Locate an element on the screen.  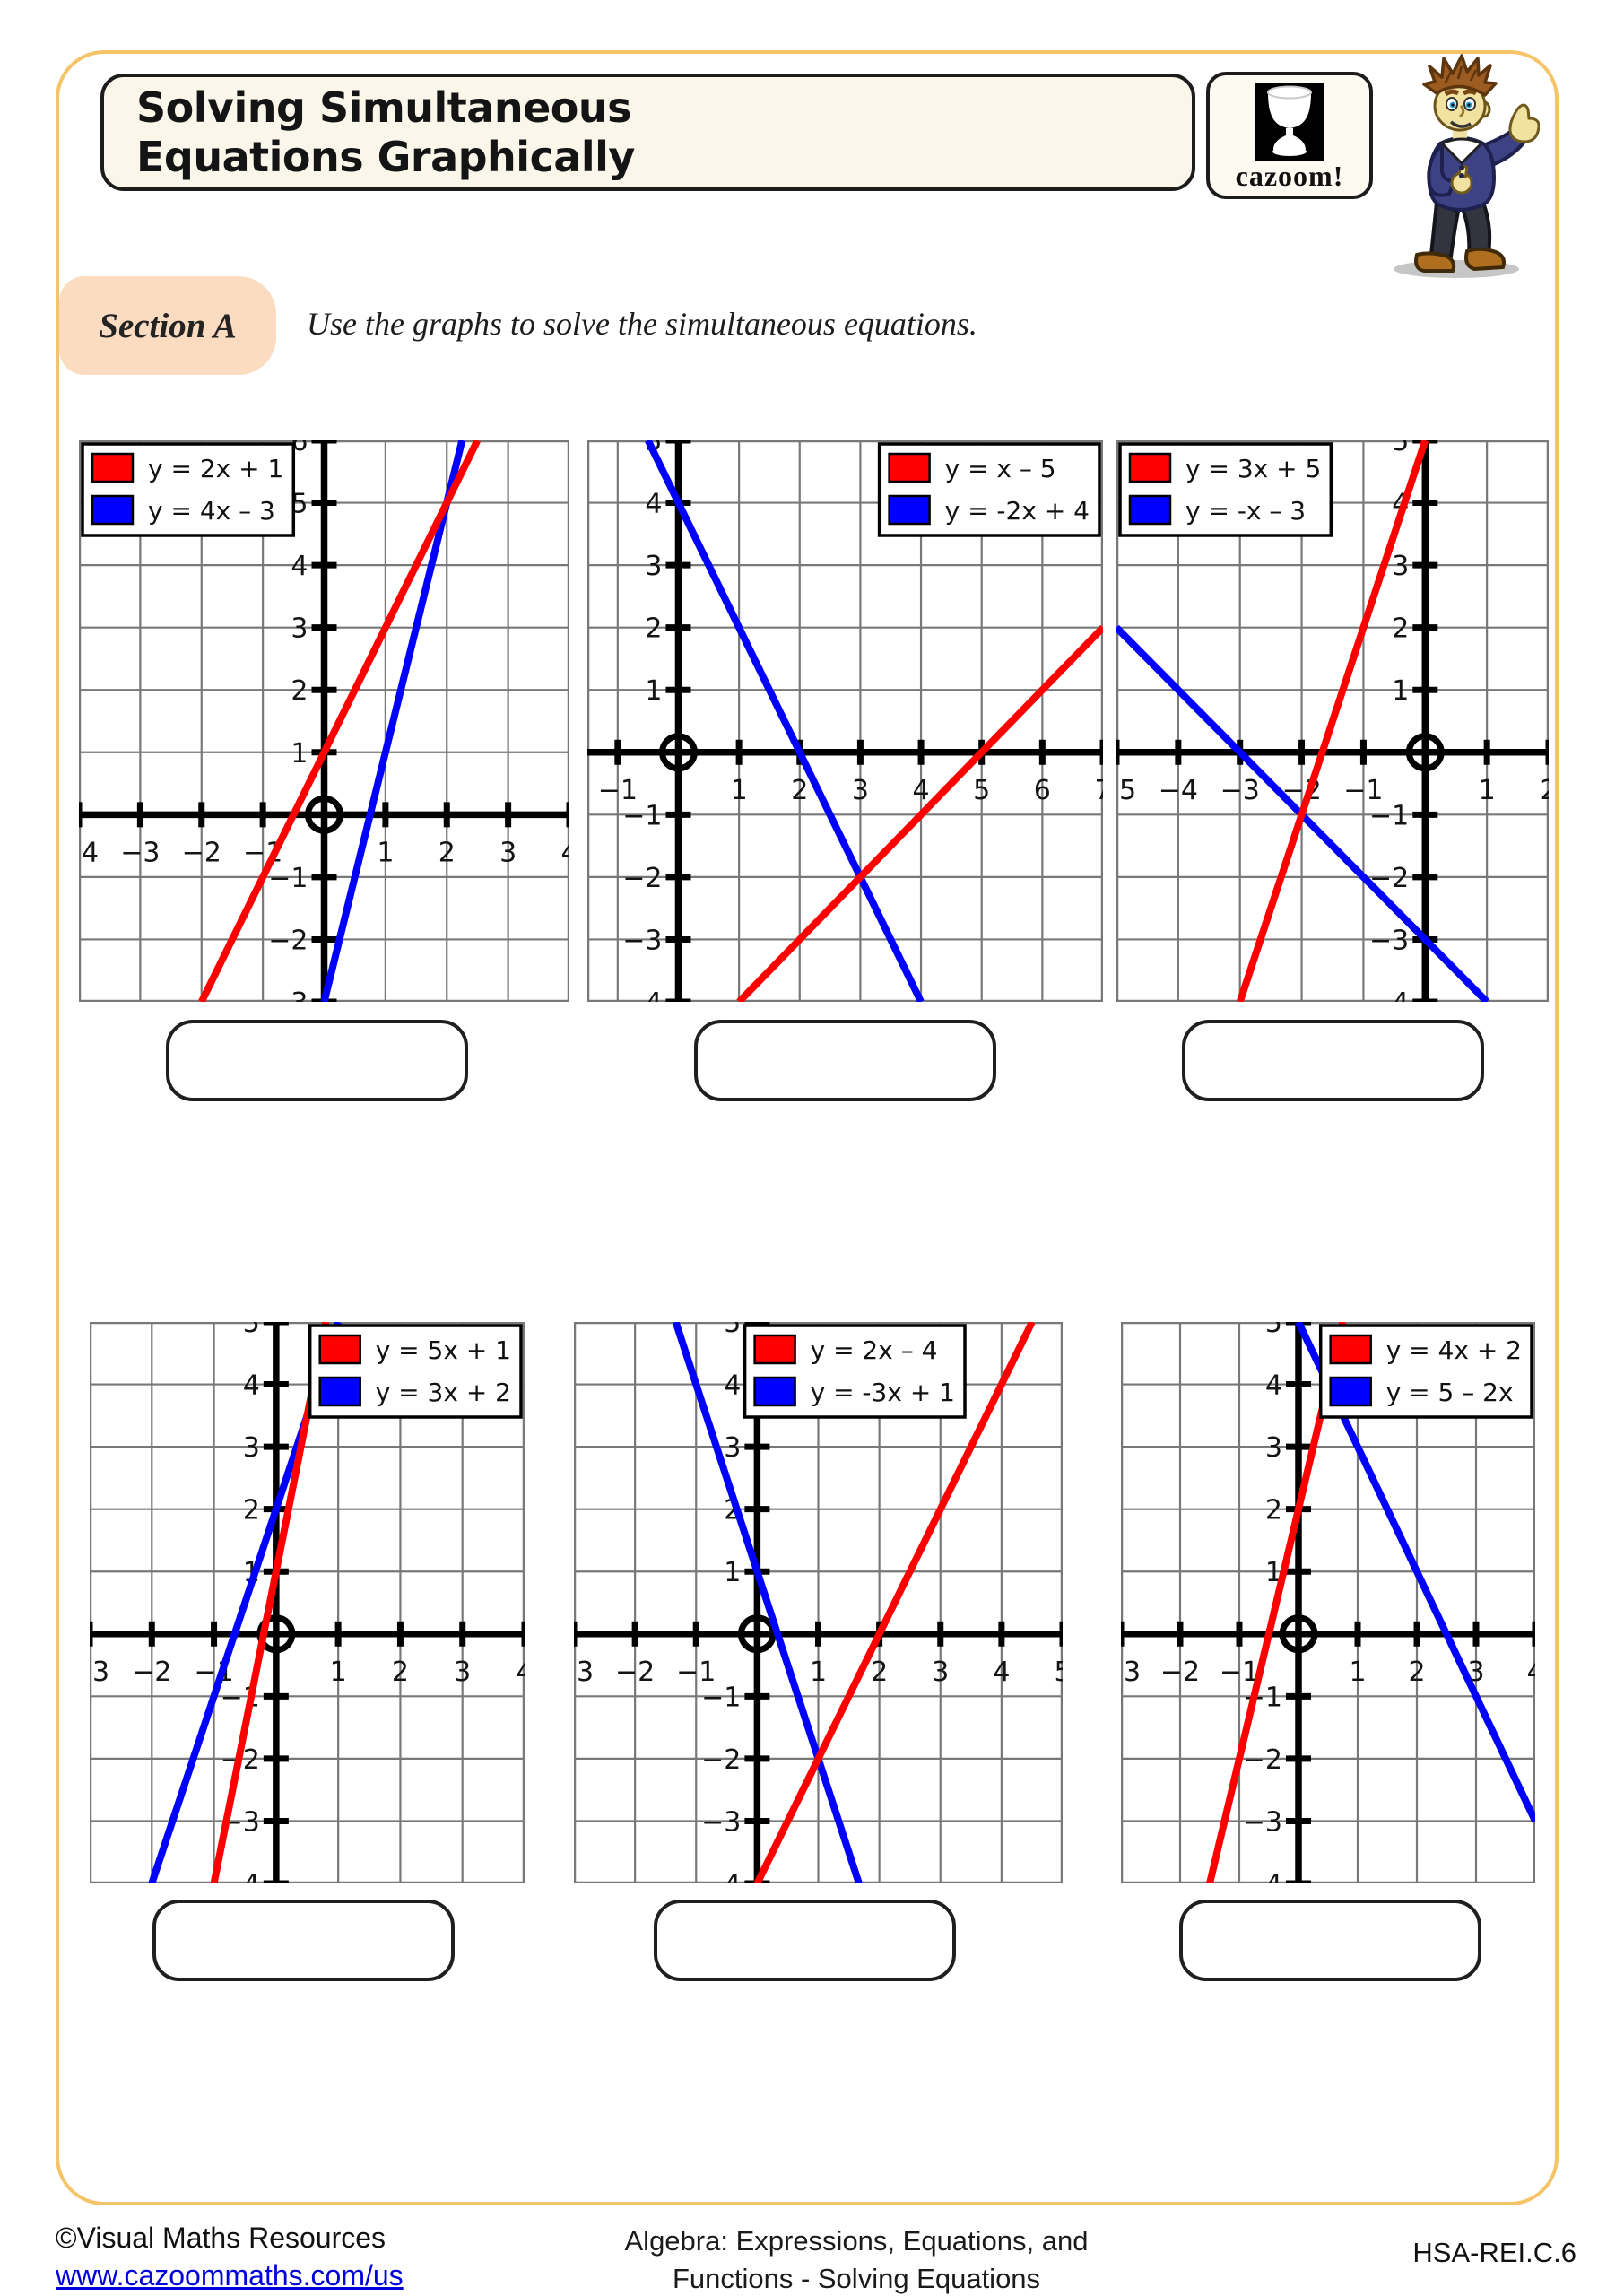
svg-text: y = 3x + 2 is located at coordinates (443, 1392).